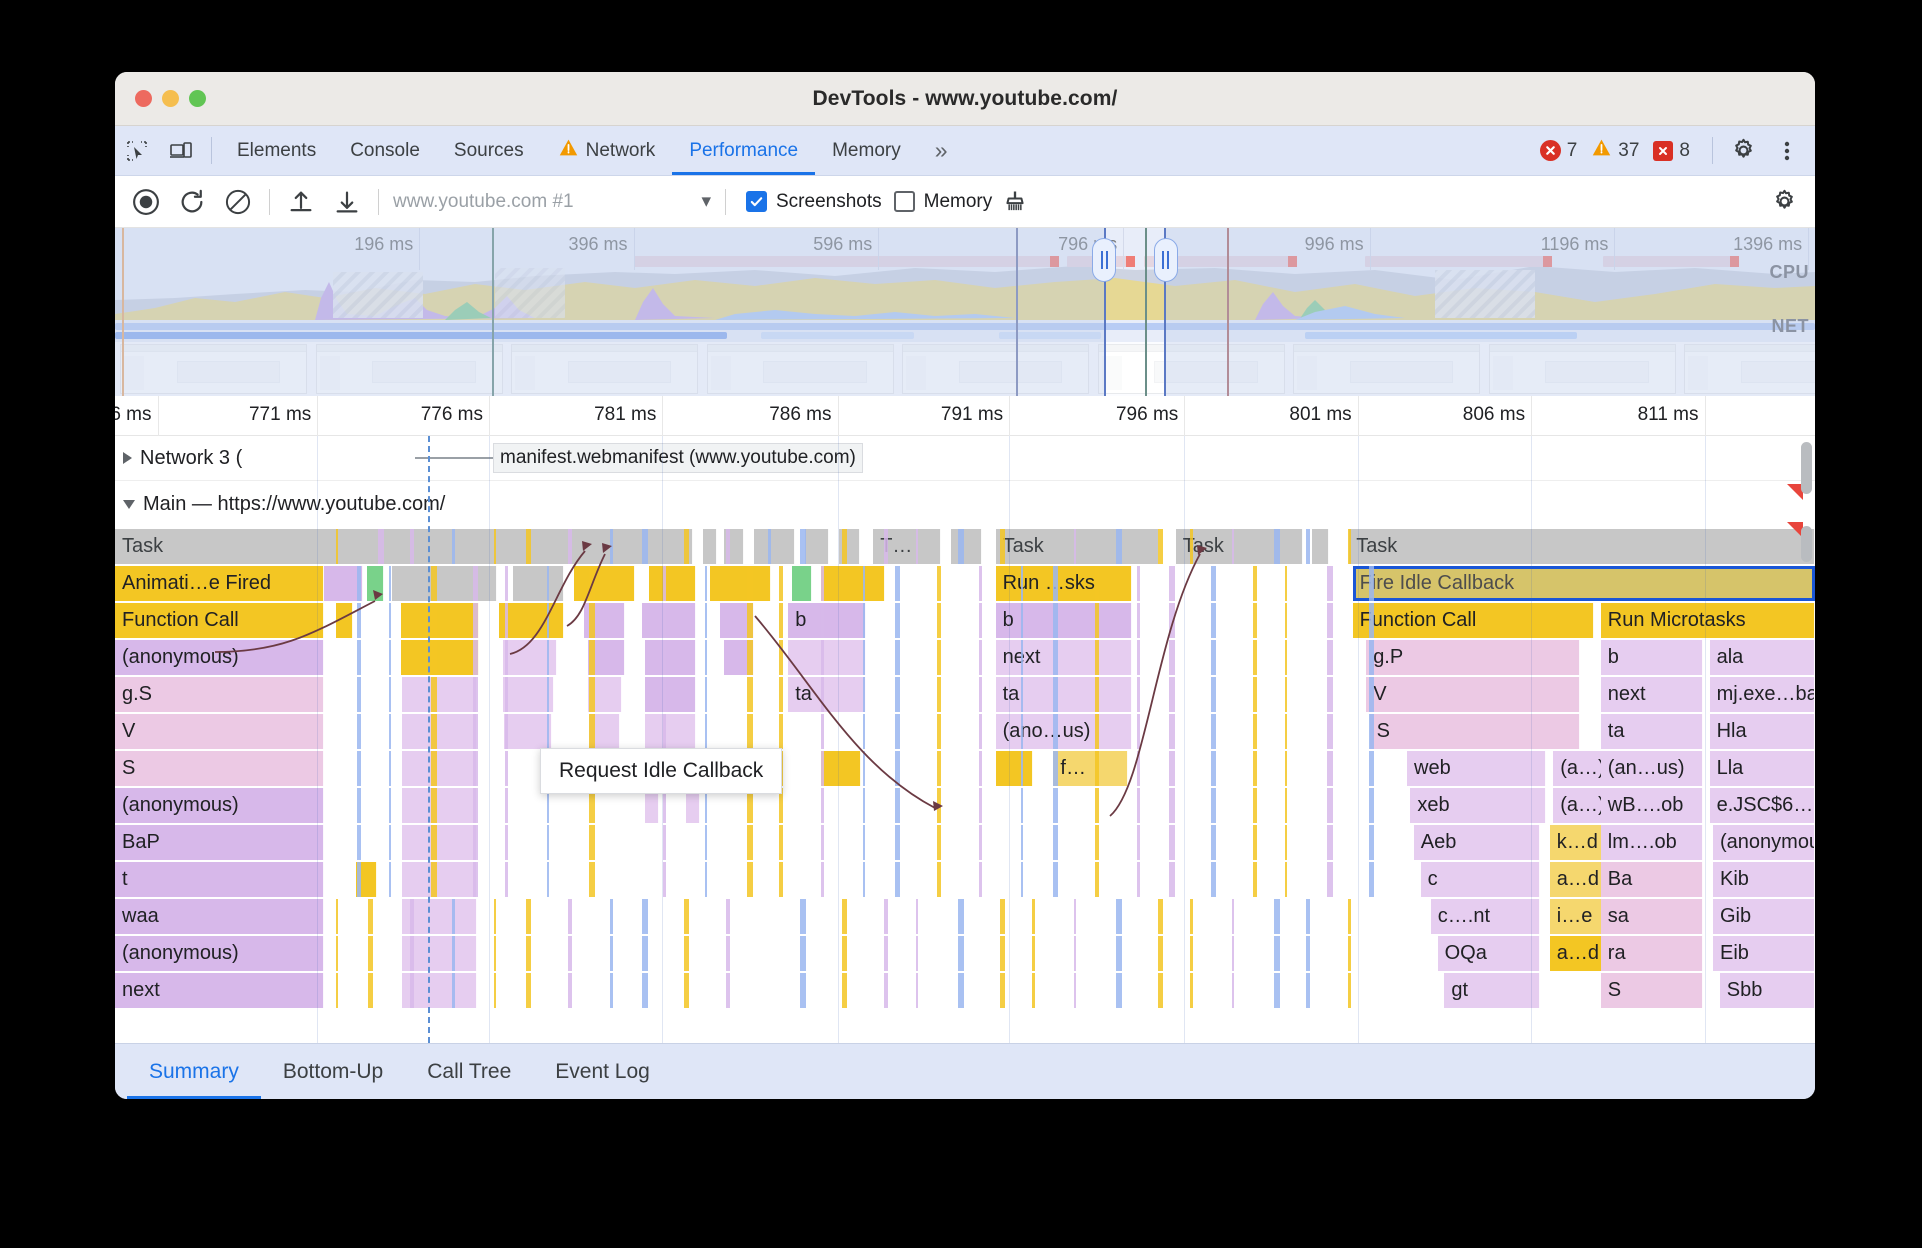 The height and width of the screenshot is (1248, 1922). I want to click on flame-bar: Eib, so click(1764, 953).